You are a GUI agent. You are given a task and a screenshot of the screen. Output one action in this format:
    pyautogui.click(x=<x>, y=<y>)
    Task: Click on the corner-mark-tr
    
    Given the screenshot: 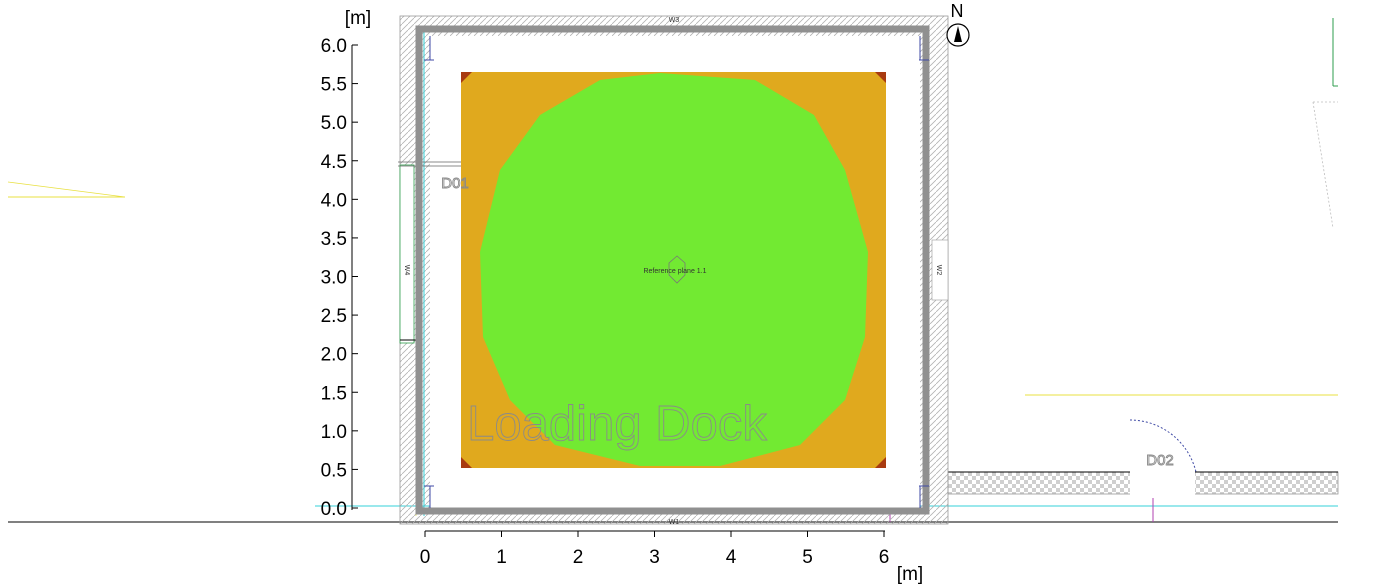 What is the action you would take?
    pyautogui.click(x=880, y=77)
    